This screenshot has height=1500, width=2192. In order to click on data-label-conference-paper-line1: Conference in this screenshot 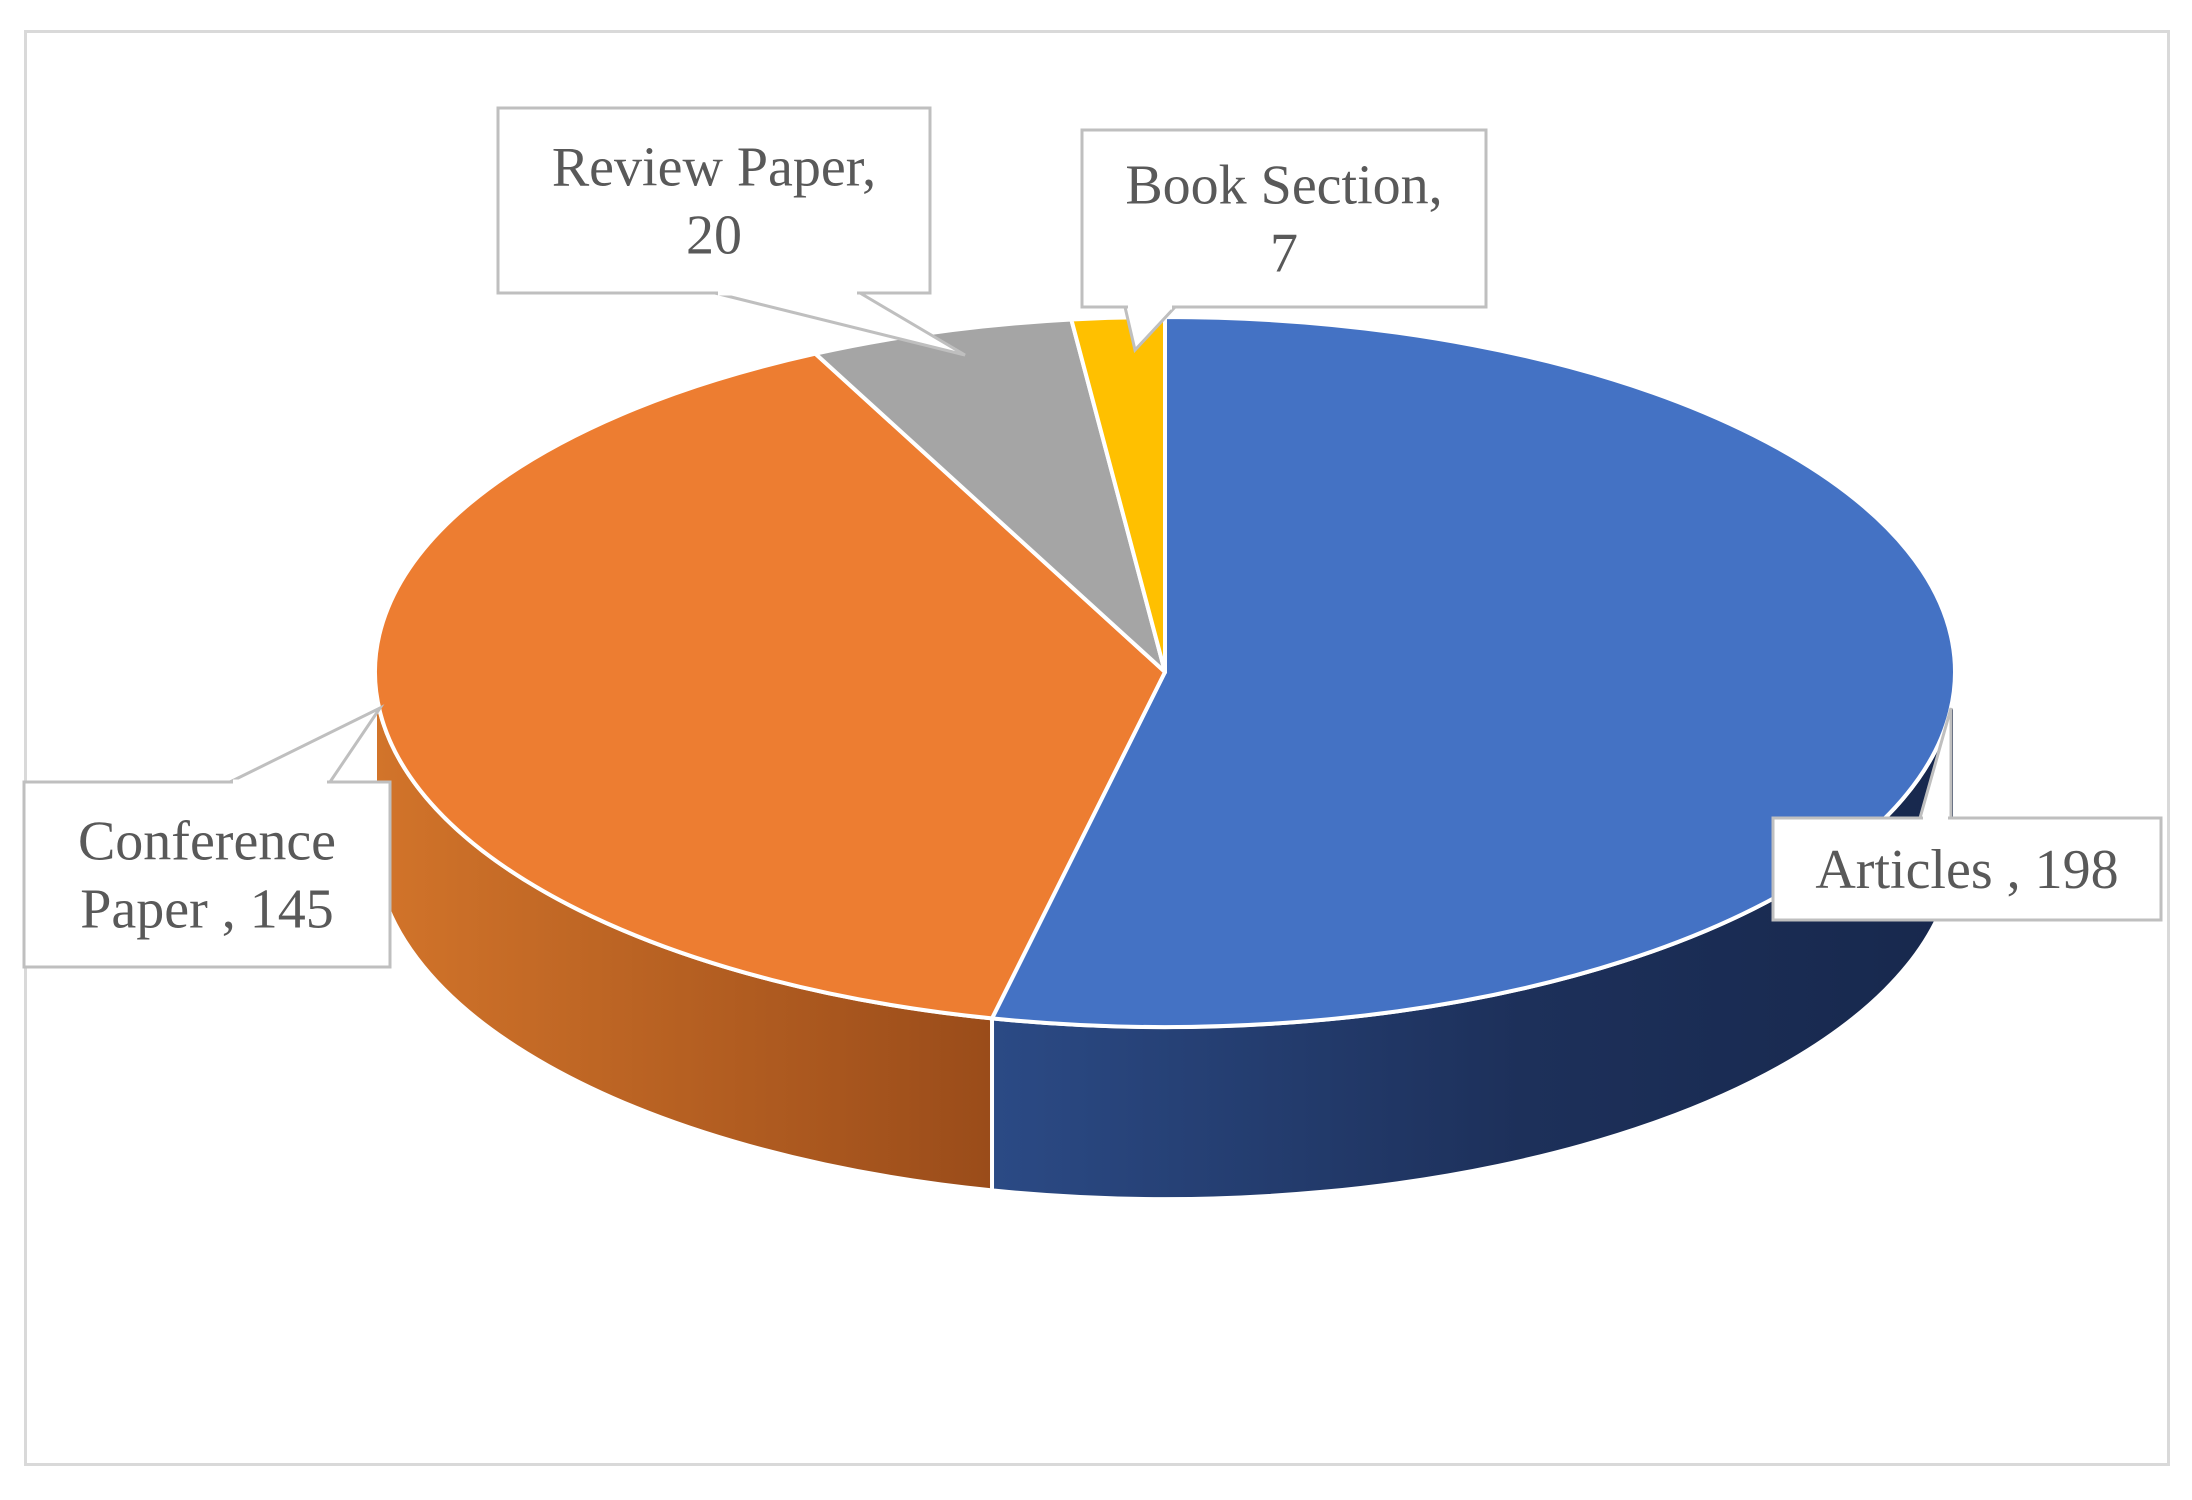, I will do `click(207, 842)`.